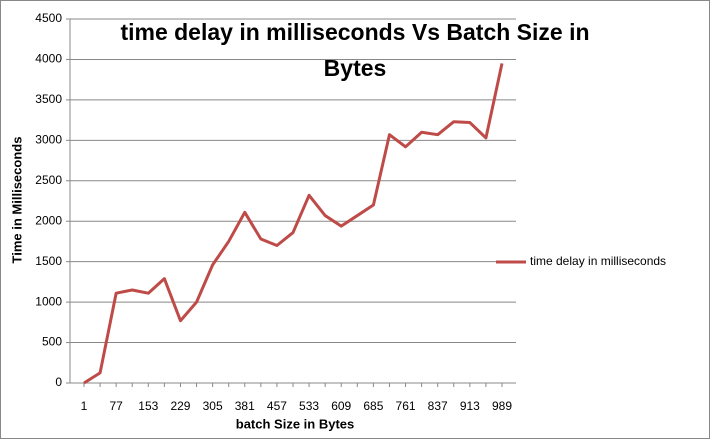  I want to click on y-tick-label: 2500, so click(48, 180).